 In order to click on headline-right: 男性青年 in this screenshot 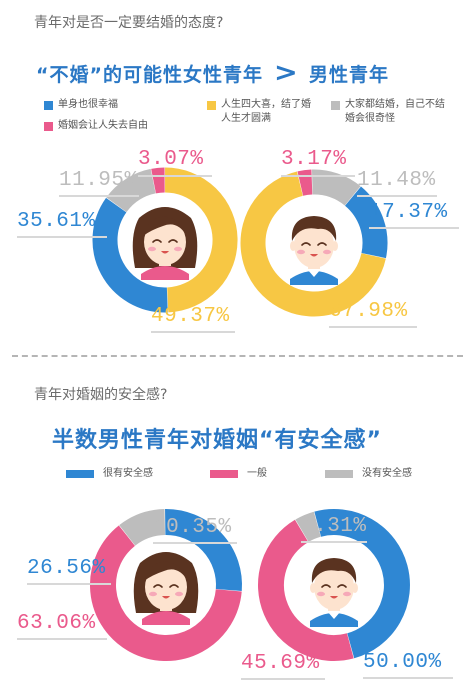, I will do `click(349, 75)`.